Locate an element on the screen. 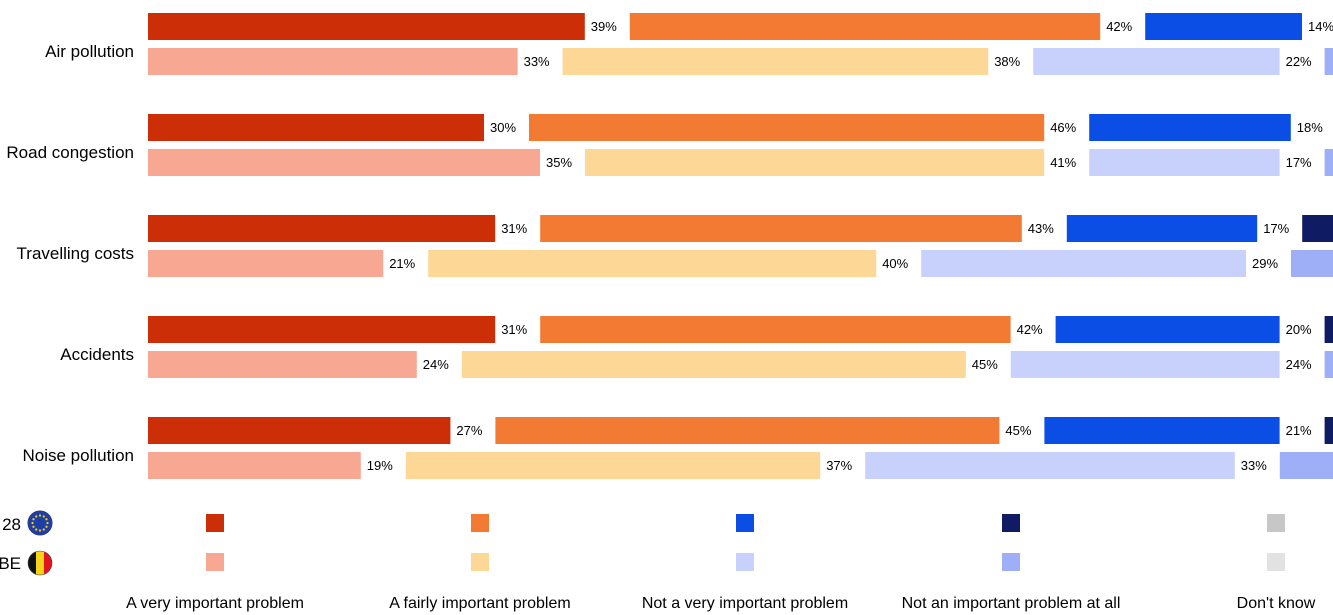 Image resolution: width=1333 pixels, height=615 pixels. value-label: 40% is located at coordinates (895, 263).